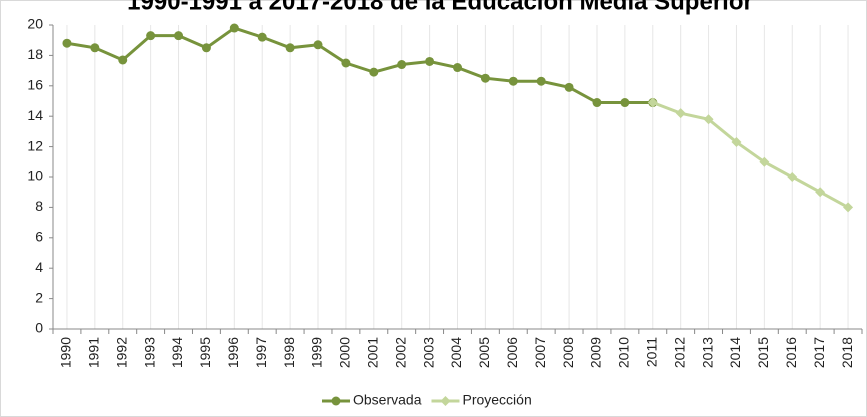  I want to click on x-tick-label: 1994, so click(177, 352).